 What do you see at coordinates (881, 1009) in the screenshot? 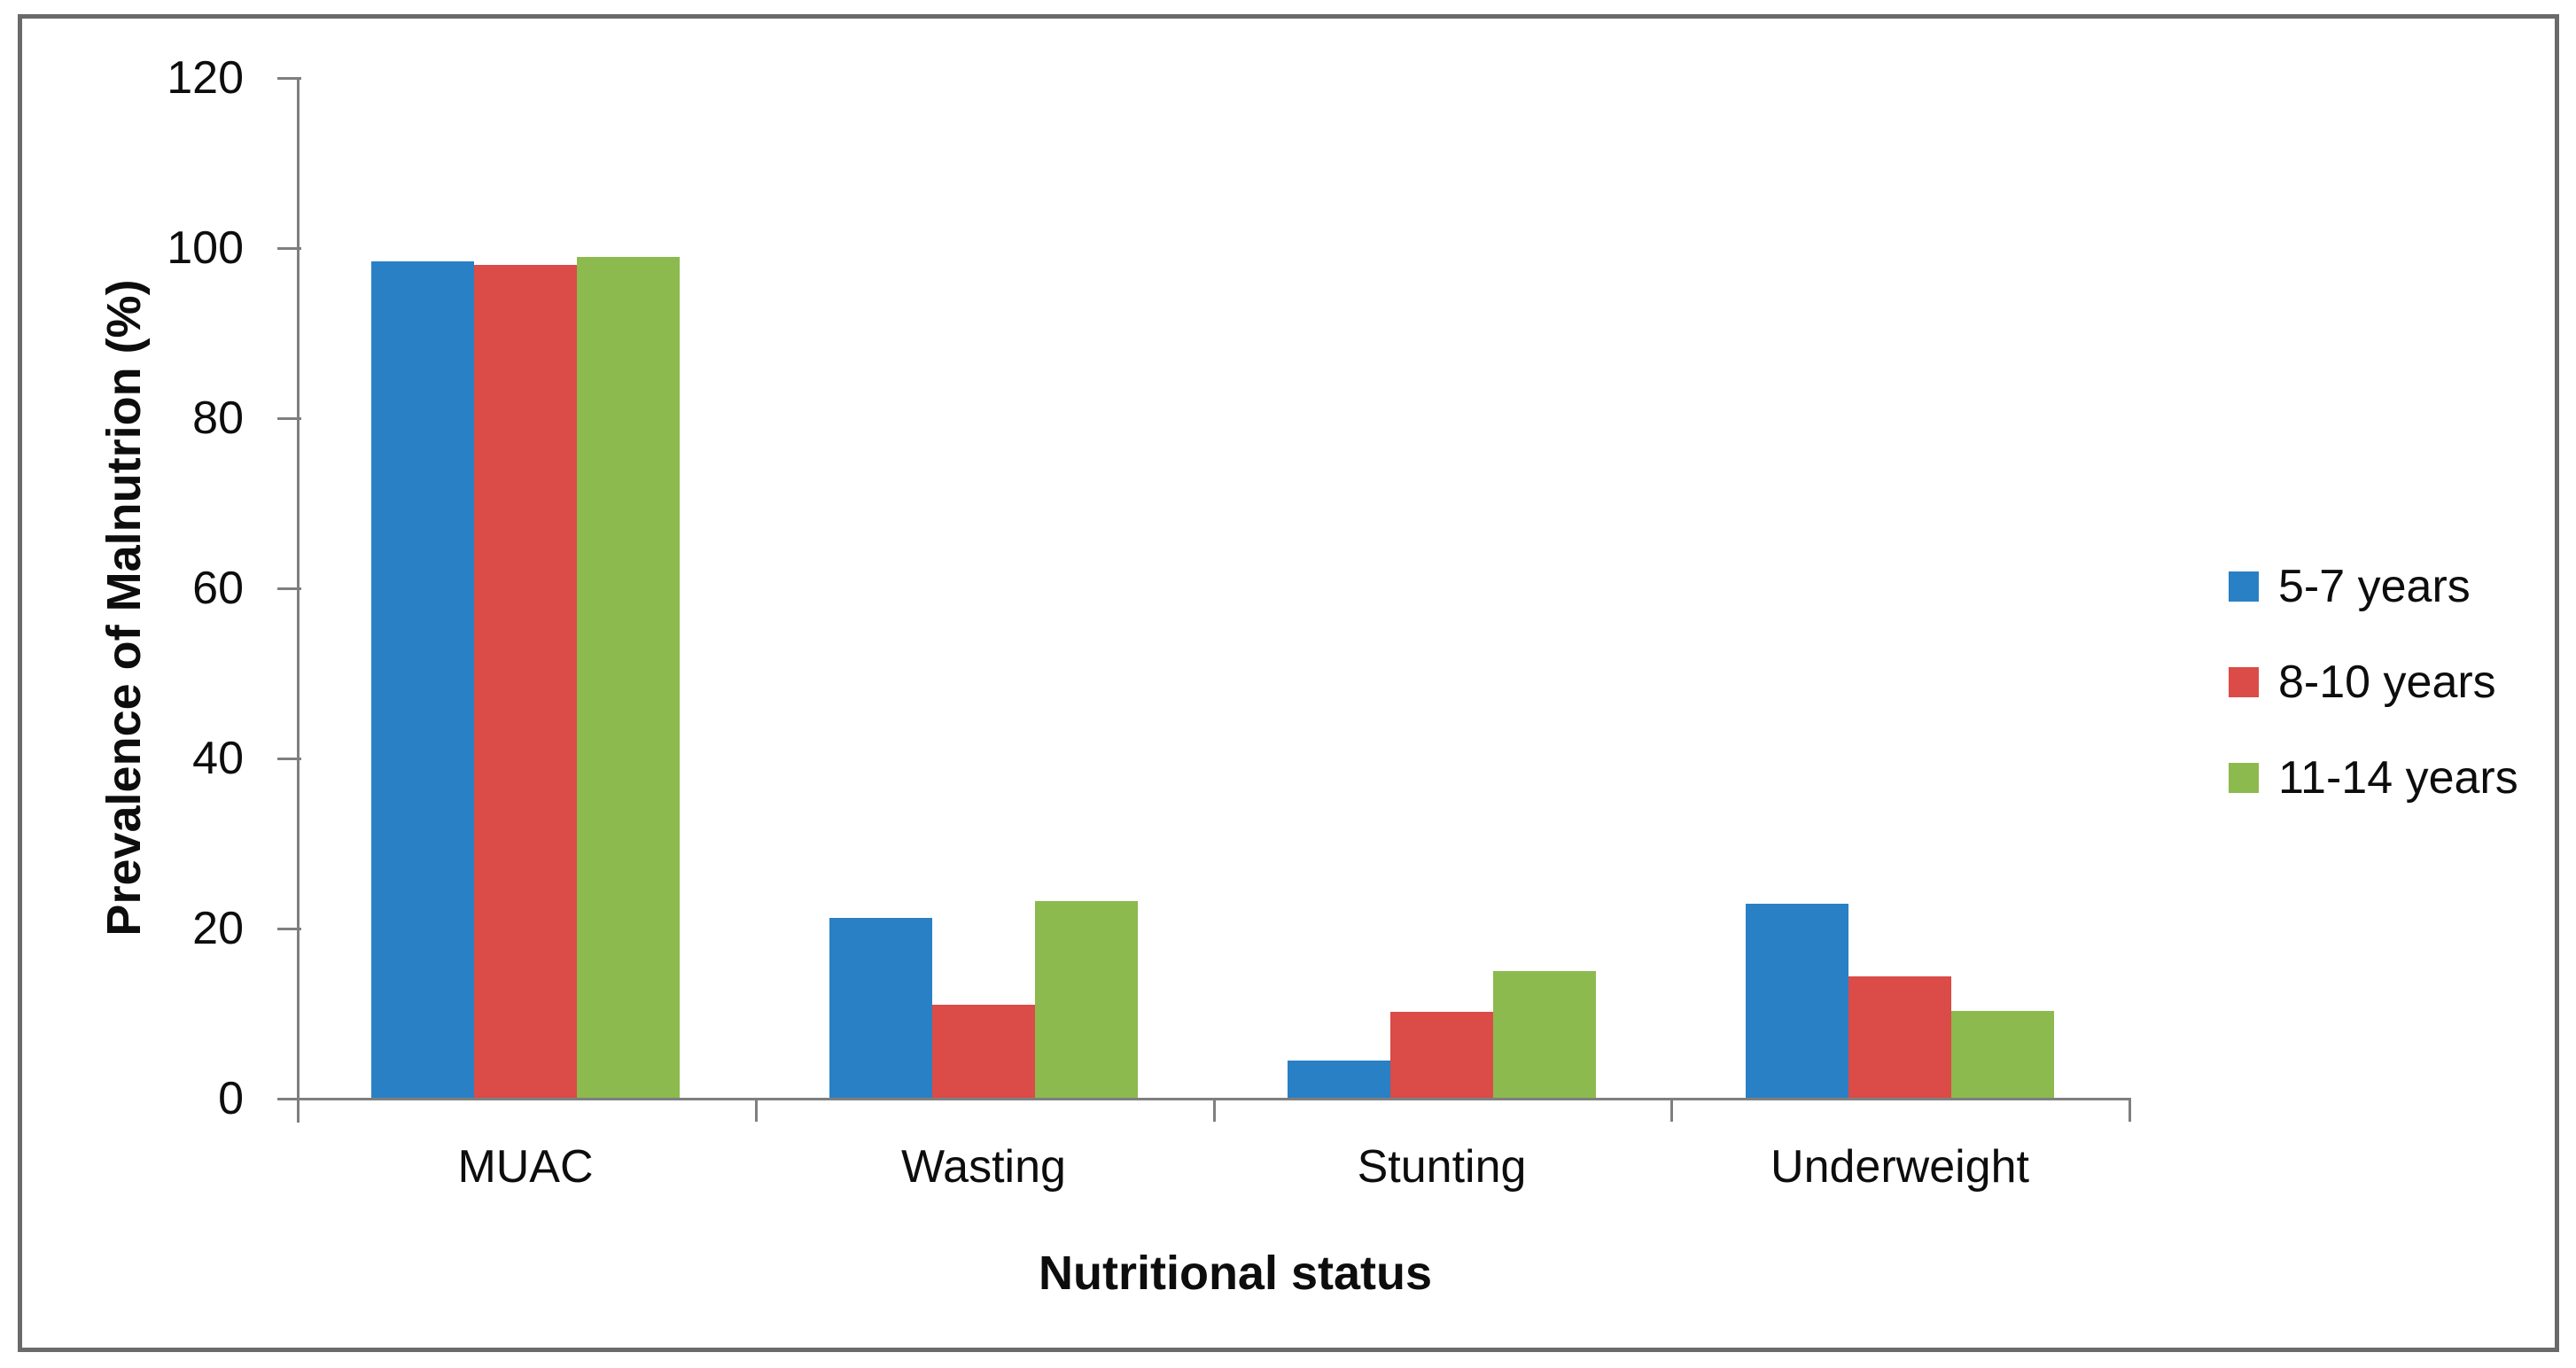
I see `bar-wasting-5-7-years` at bounding box center [881, 1009].